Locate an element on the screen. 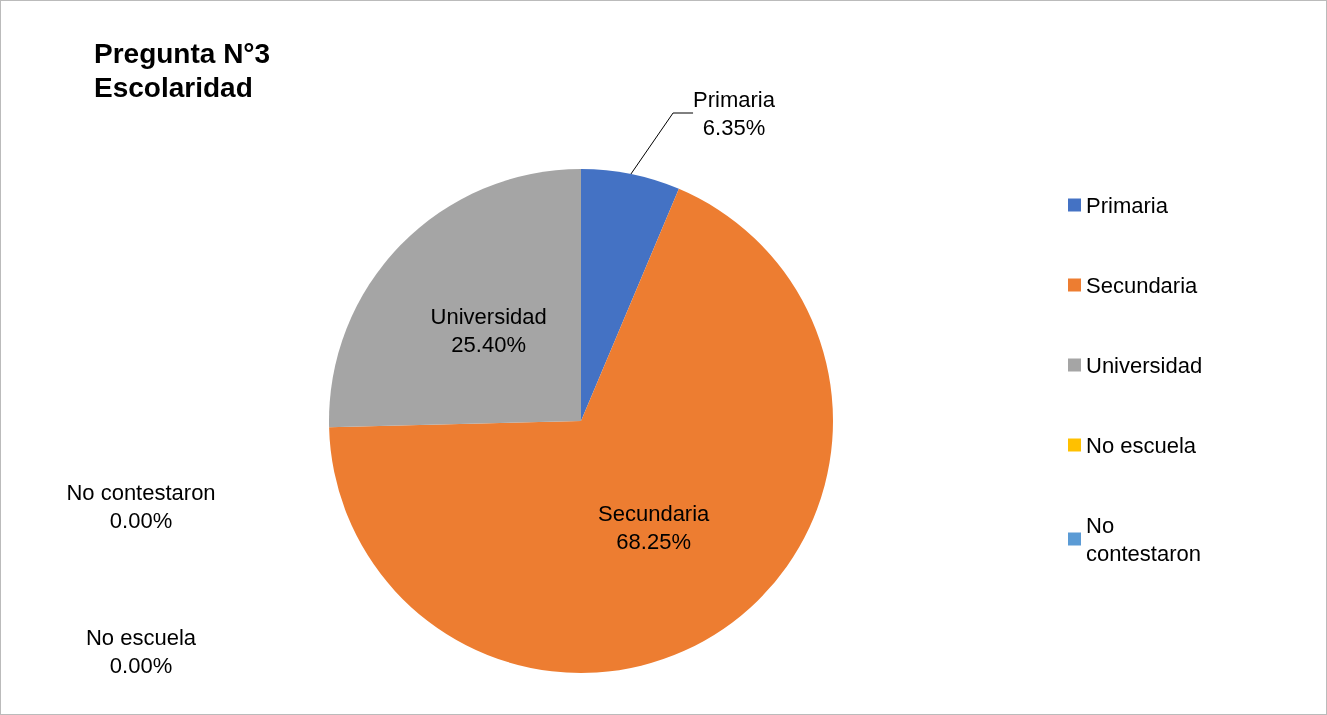 The height and width of the screenshot is (715, 1327). data-label: 25.40% is located at coordinates (488, 345).